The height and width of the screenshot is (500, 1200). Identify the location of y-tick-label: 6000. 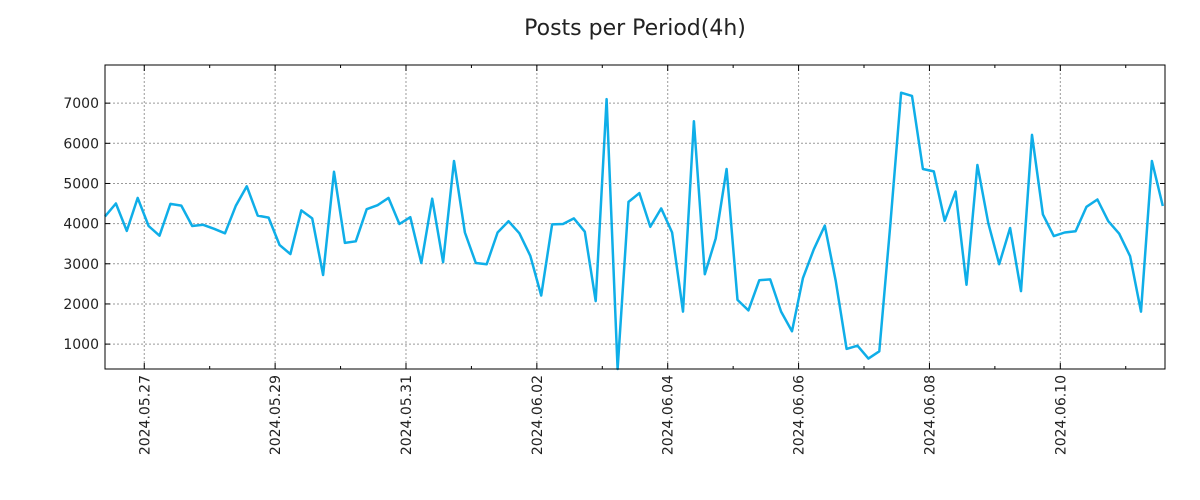
(81, 144).